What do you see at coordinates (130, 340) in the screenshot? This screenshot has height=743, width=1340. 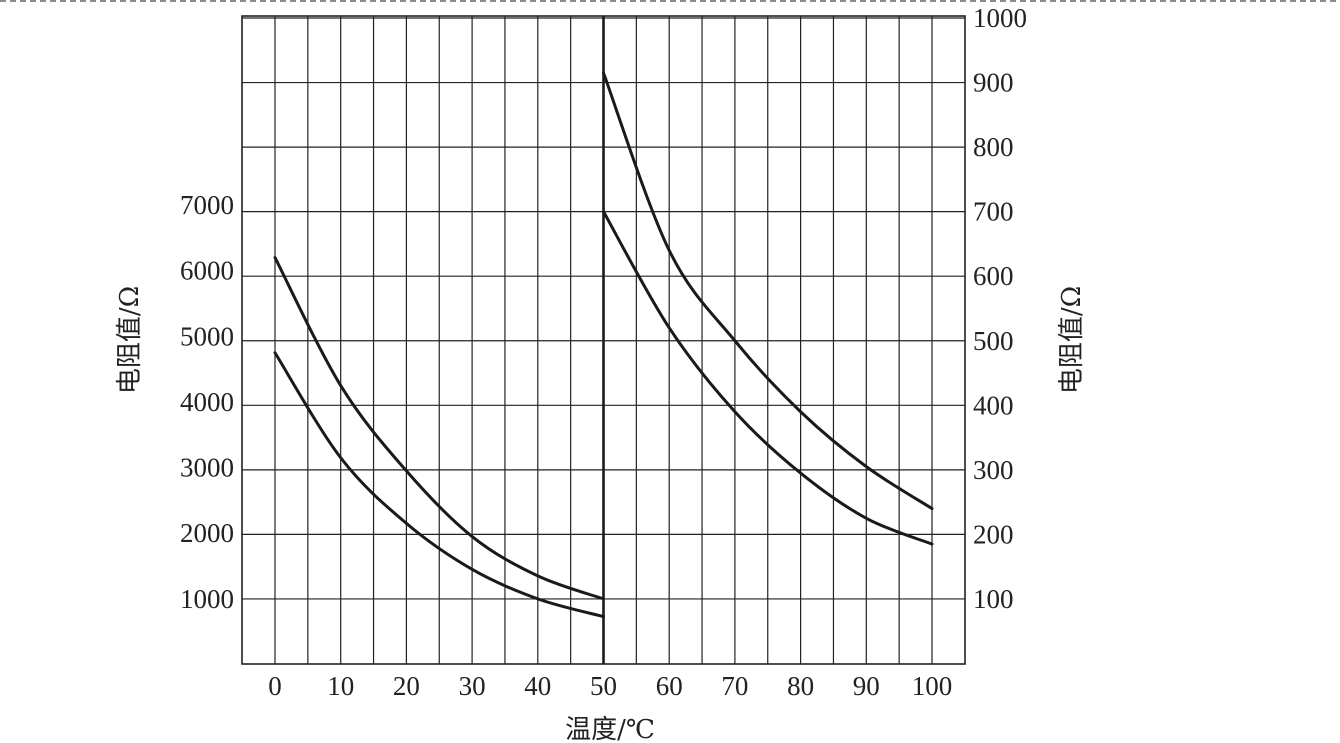 I see `left-axis-title: 电阻值/Ω` at bounding box center [130, 340].